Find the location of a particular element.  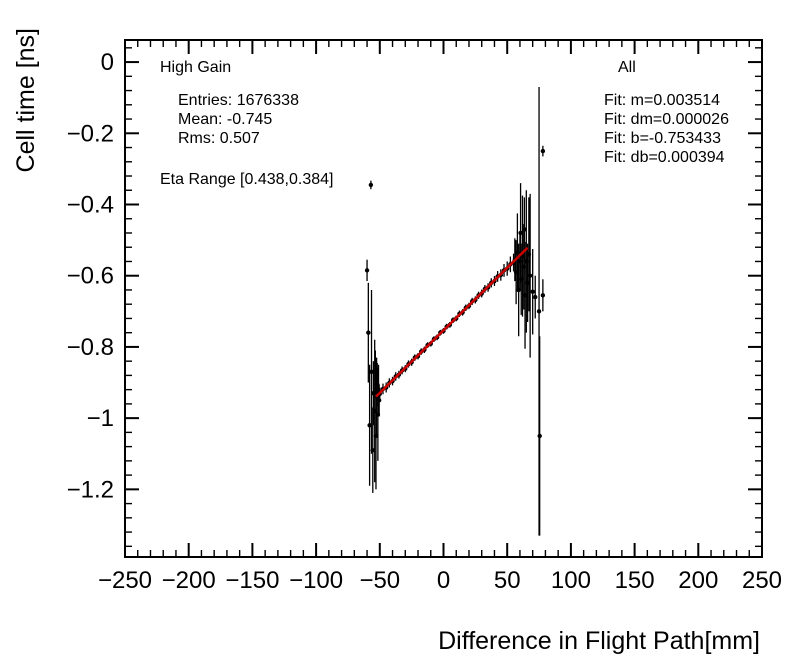

x-tick-label: 0 is located at coordinates (443, 580).